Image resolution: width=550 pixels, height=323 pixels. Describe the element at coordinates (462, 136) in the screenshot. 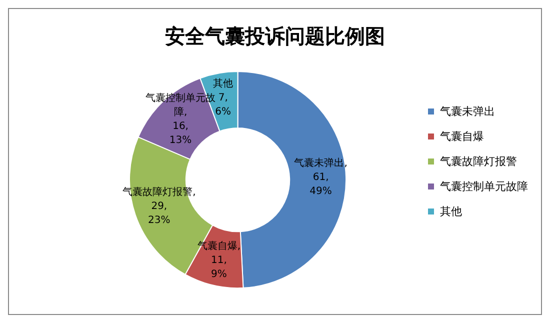

I see `legend-label: 气囊自爆` at that location.